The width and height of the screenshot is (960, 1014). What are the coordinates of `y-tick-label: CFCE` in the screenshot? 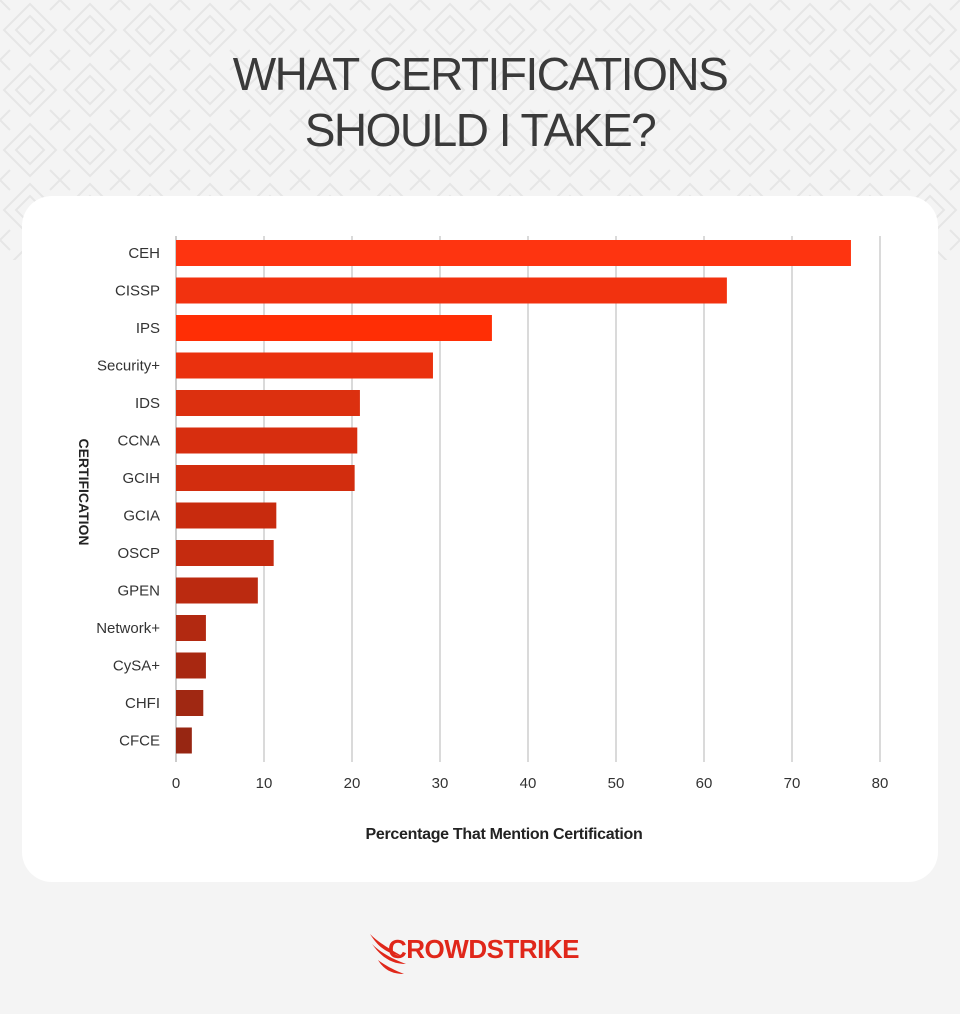 It's located at (139, 741).